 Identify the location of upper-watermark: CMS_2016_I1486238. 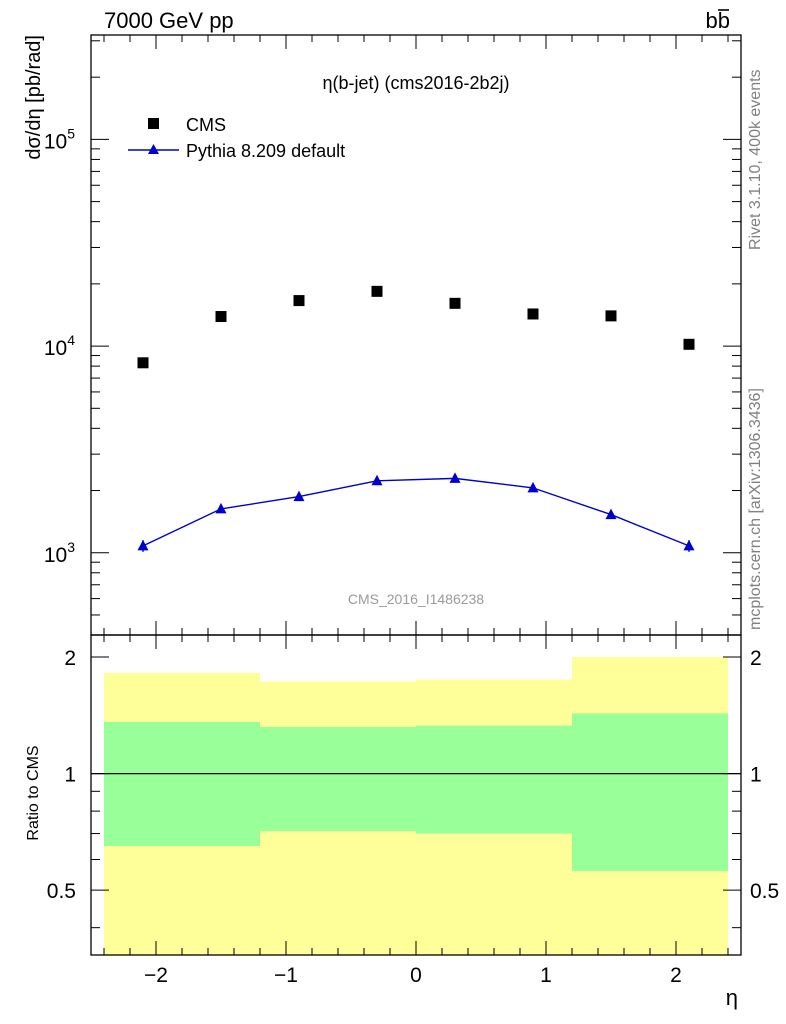
(416, 599).